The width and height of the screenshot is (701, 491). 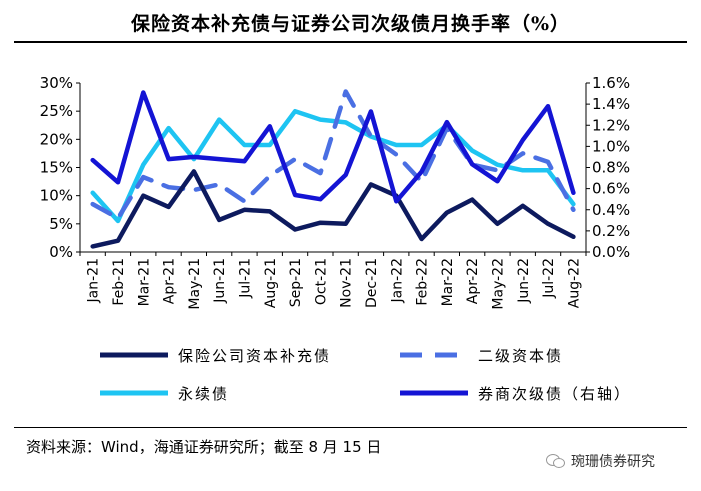 What do you see at coordinates (296, 282) in the screenshot?
I see `x-tick-label: Sep-21` at bounding box center [296, 282].